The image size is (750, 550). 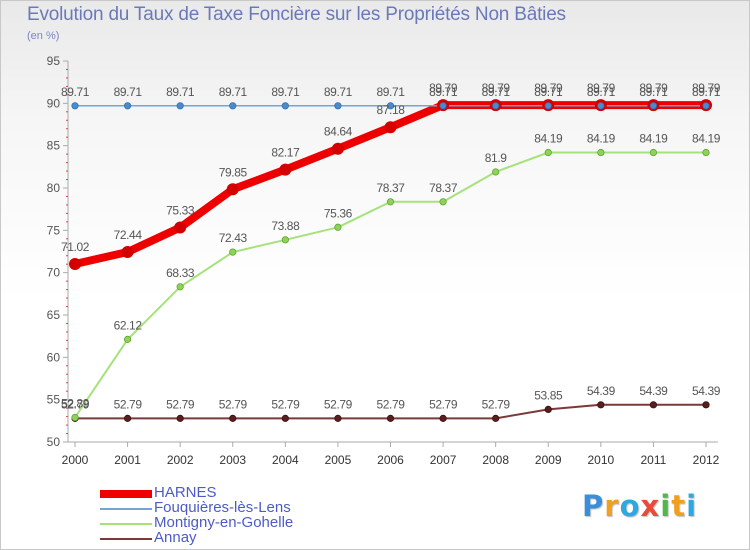 I want to click on legend-swatch-harnes, so click(x=126, y=494).